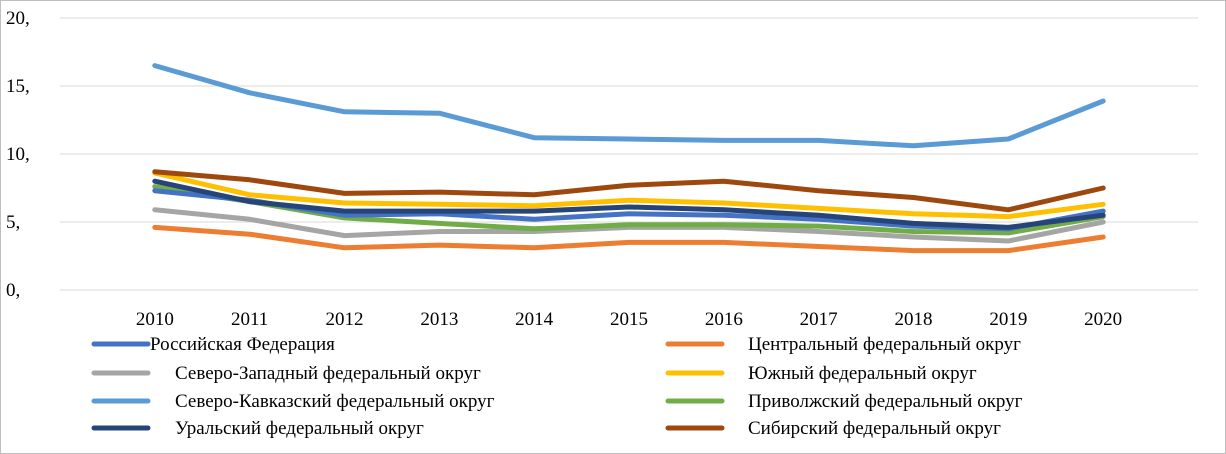  Describe the element at coordinates (1103, 319) in the screenshot. I see `x-tick-label: 2020` at that location.